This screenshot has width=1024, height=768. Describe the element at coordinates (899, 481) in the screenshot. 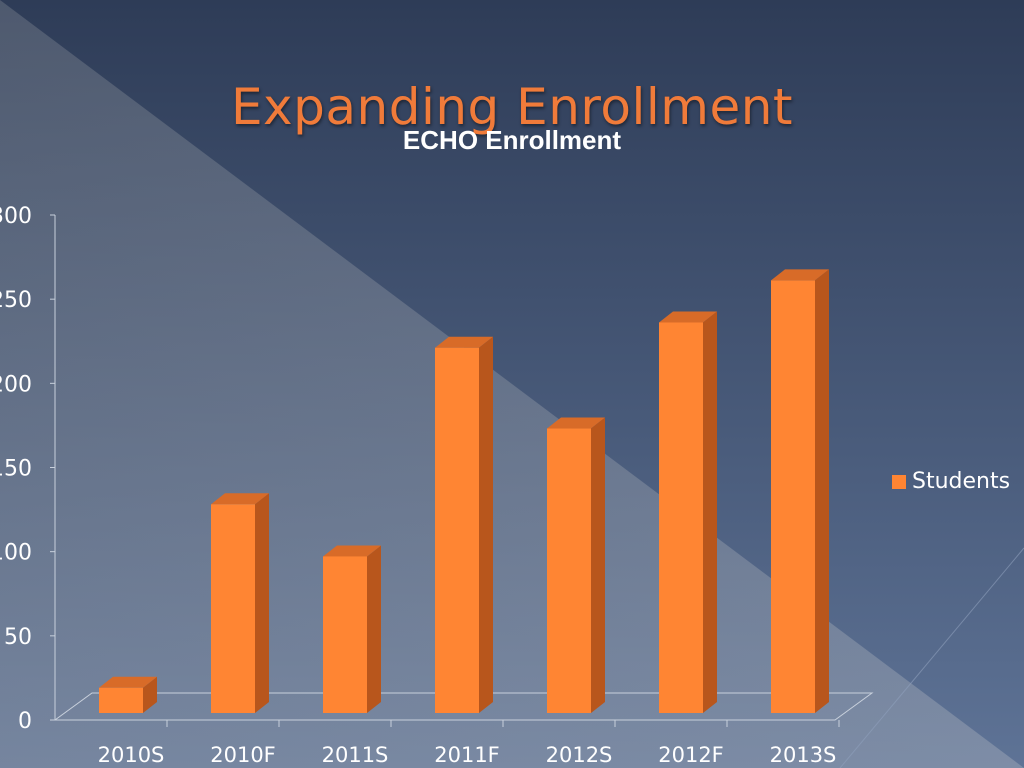

I see `legend-swatch-students` at that location.